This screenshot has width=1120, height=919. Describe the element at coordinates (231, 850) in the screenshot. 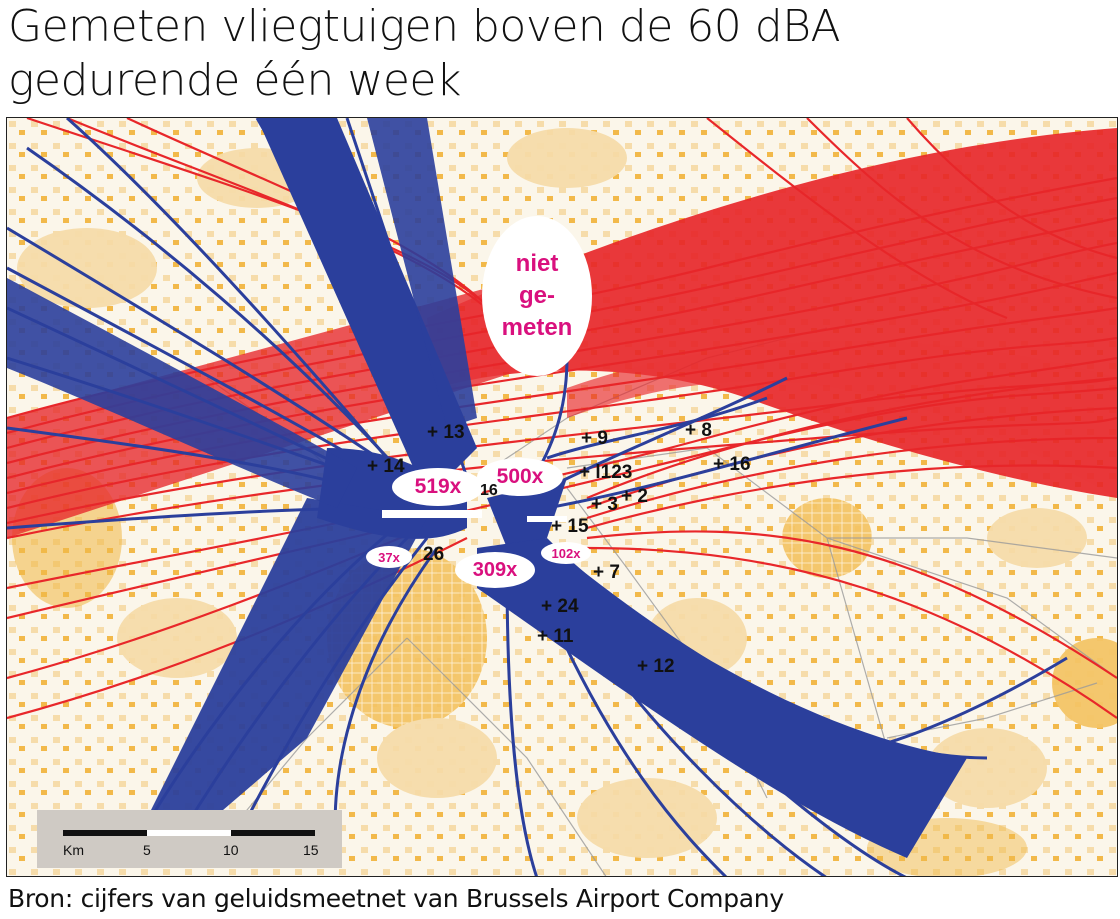

I see `scale-tick-10: 10` at that location.